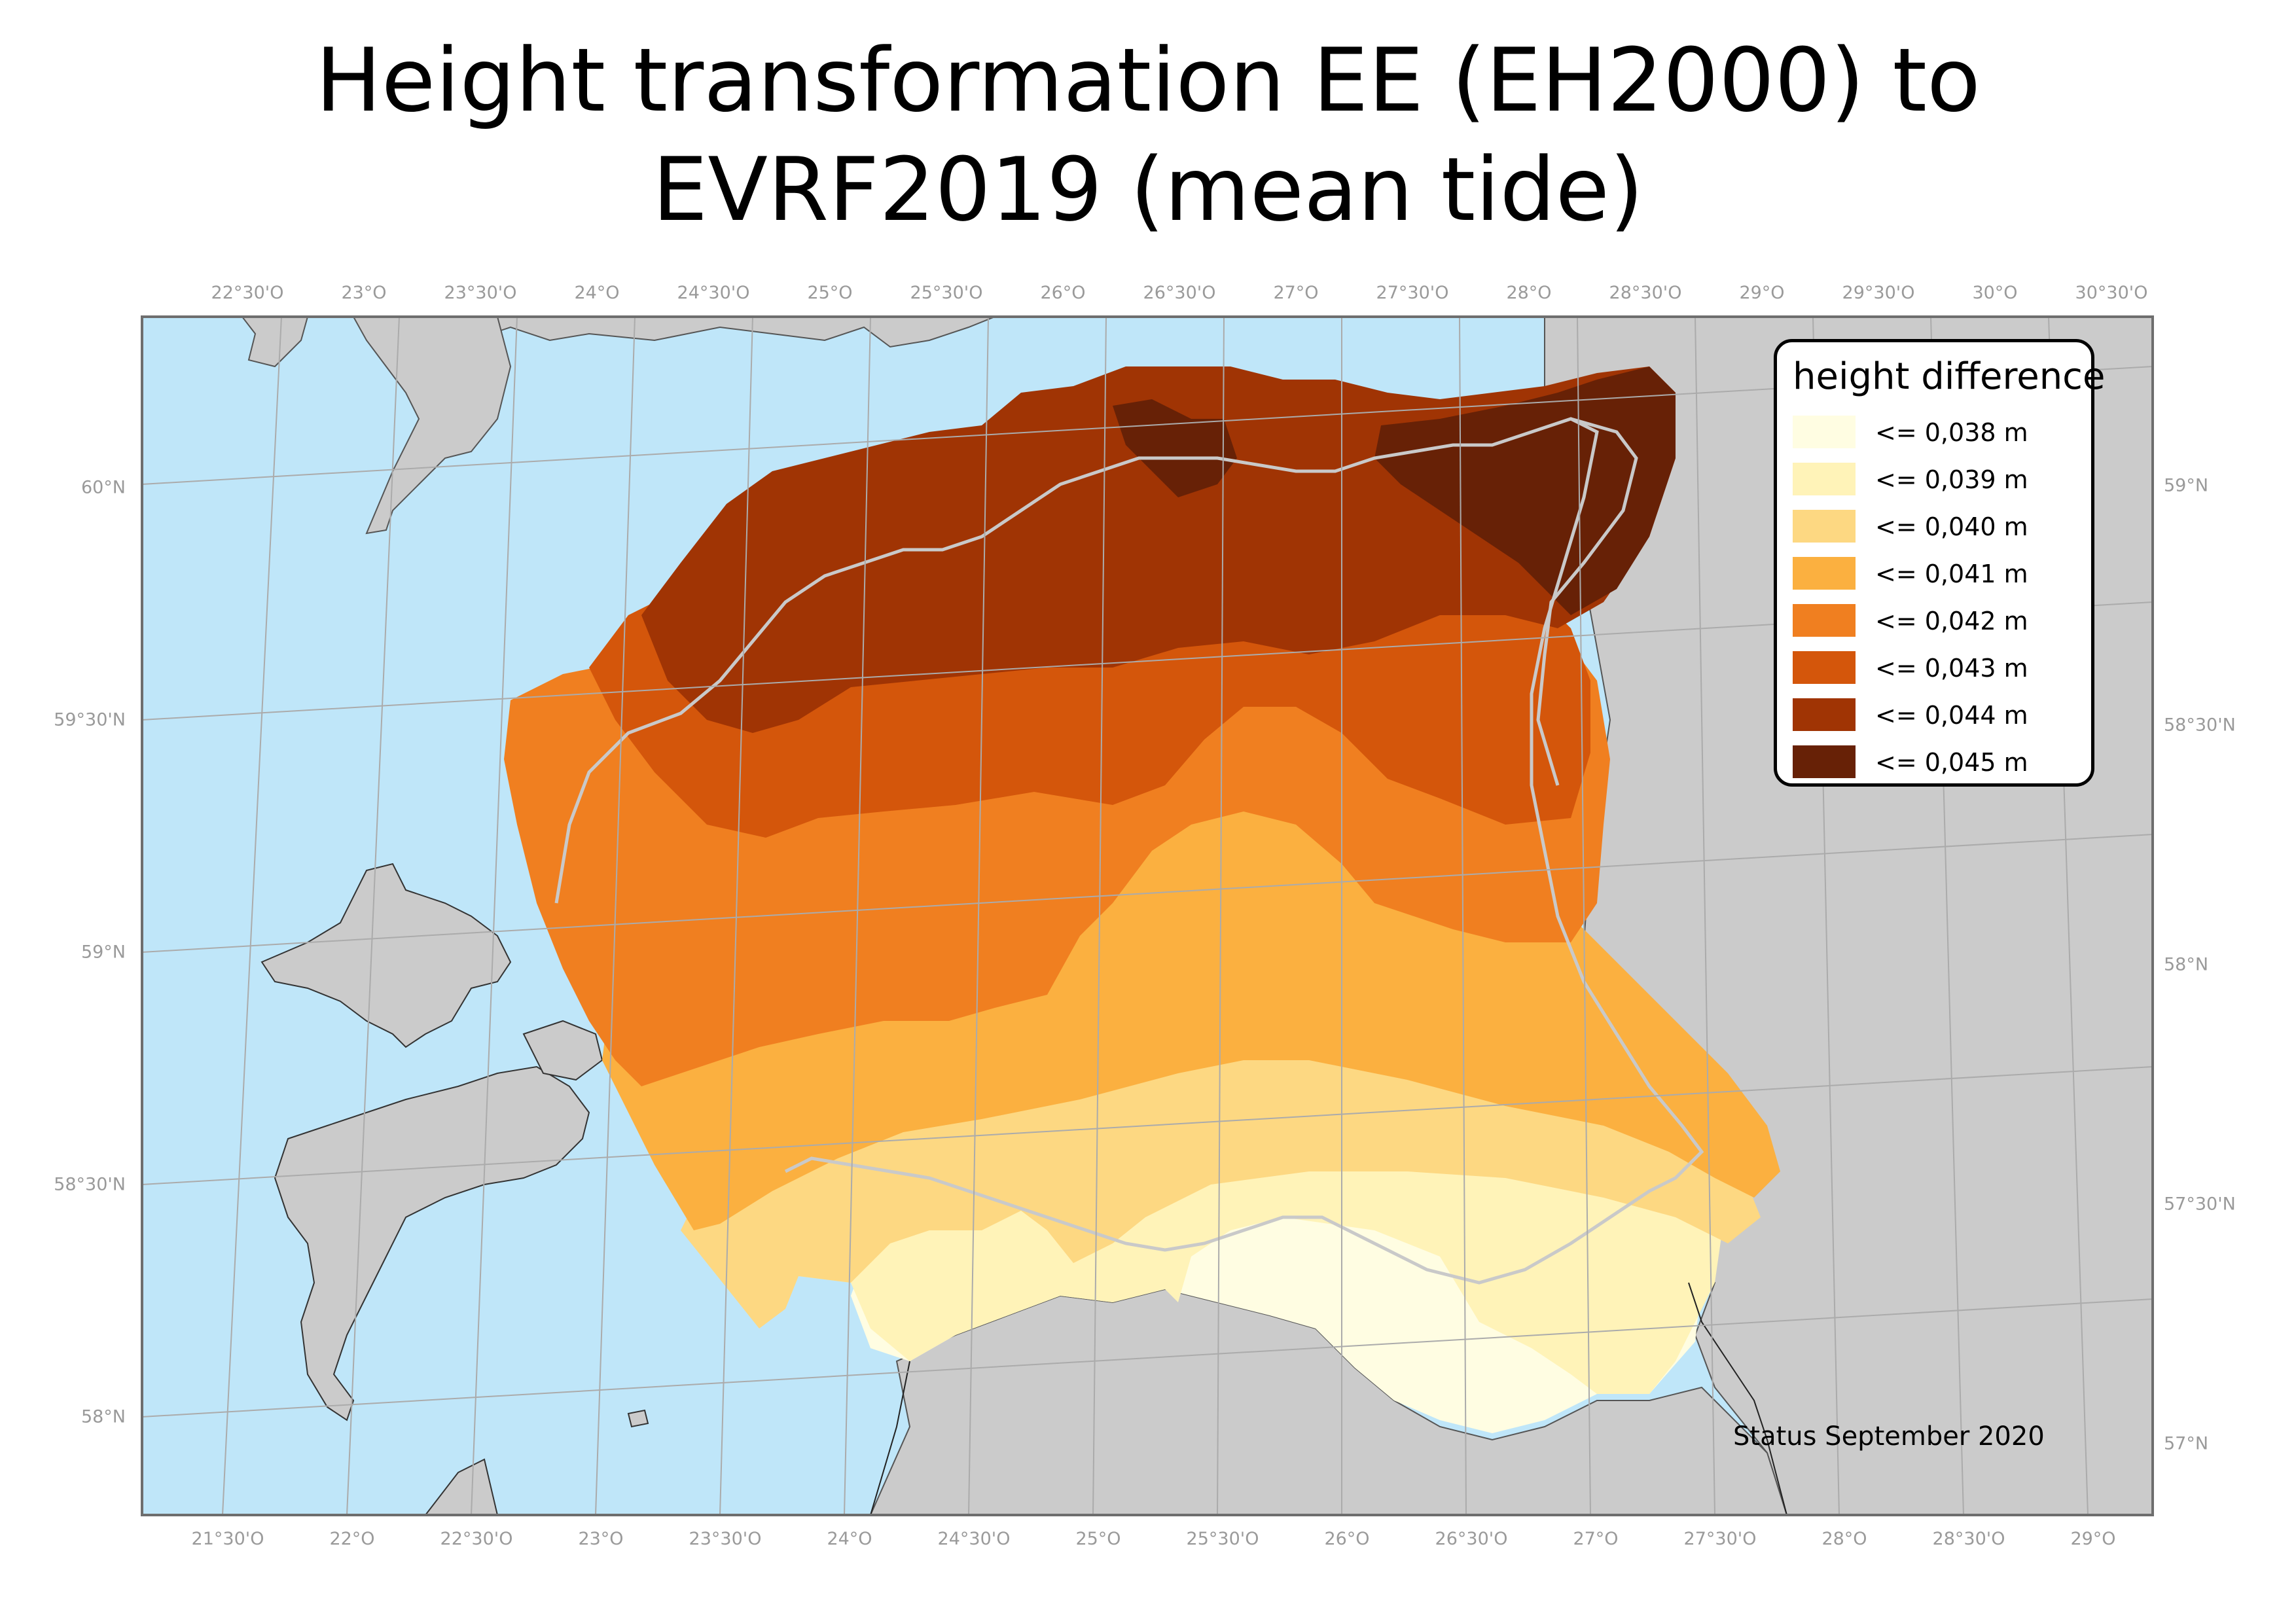 The height and width of the screenshot is (1623, 2296). Describe the element at coordinates (1951, 668) in the screenshot. I see `legend-label: <= 0,043 m` at that location.